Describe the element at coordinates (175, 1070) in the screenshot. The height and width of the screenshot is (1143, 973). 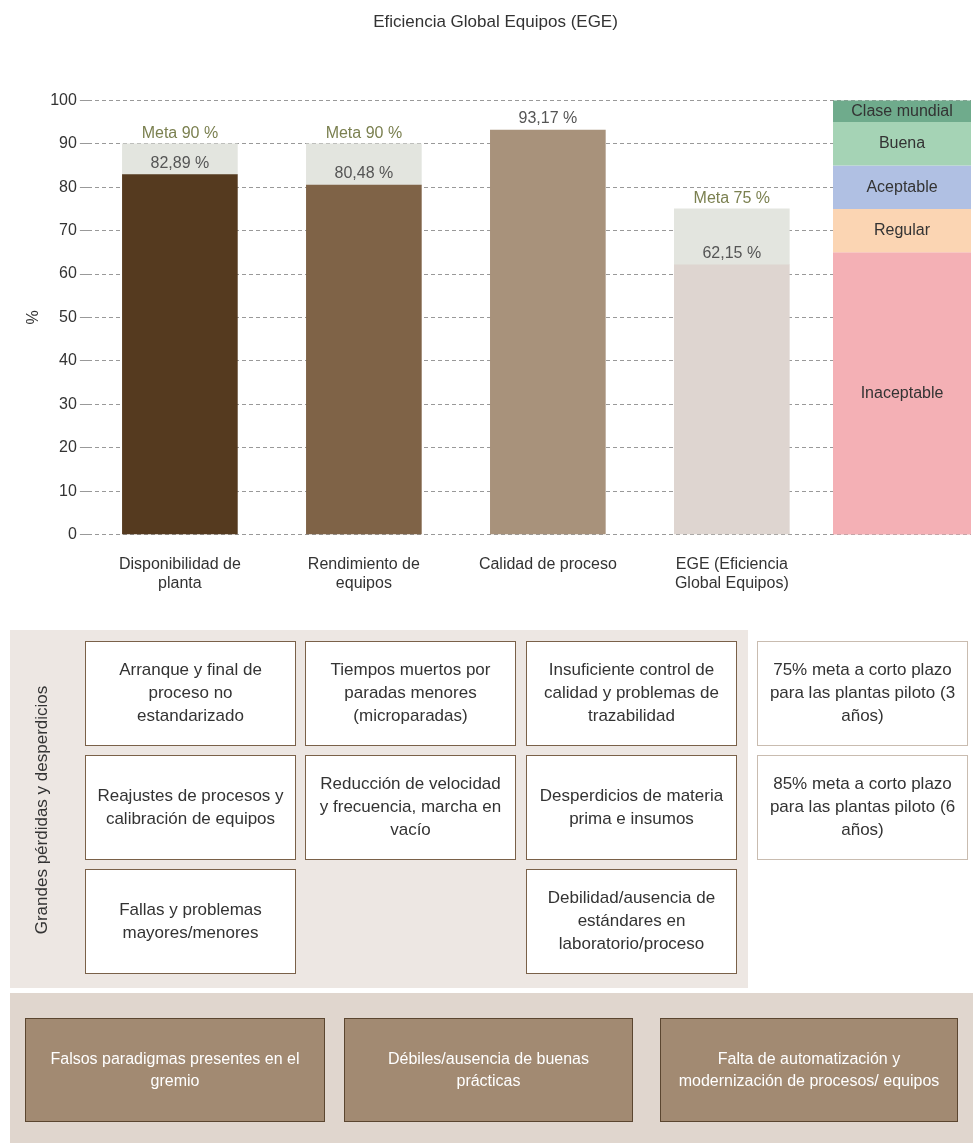
I see `text: Falsos paradigmas presentes en el gremio` at that location.